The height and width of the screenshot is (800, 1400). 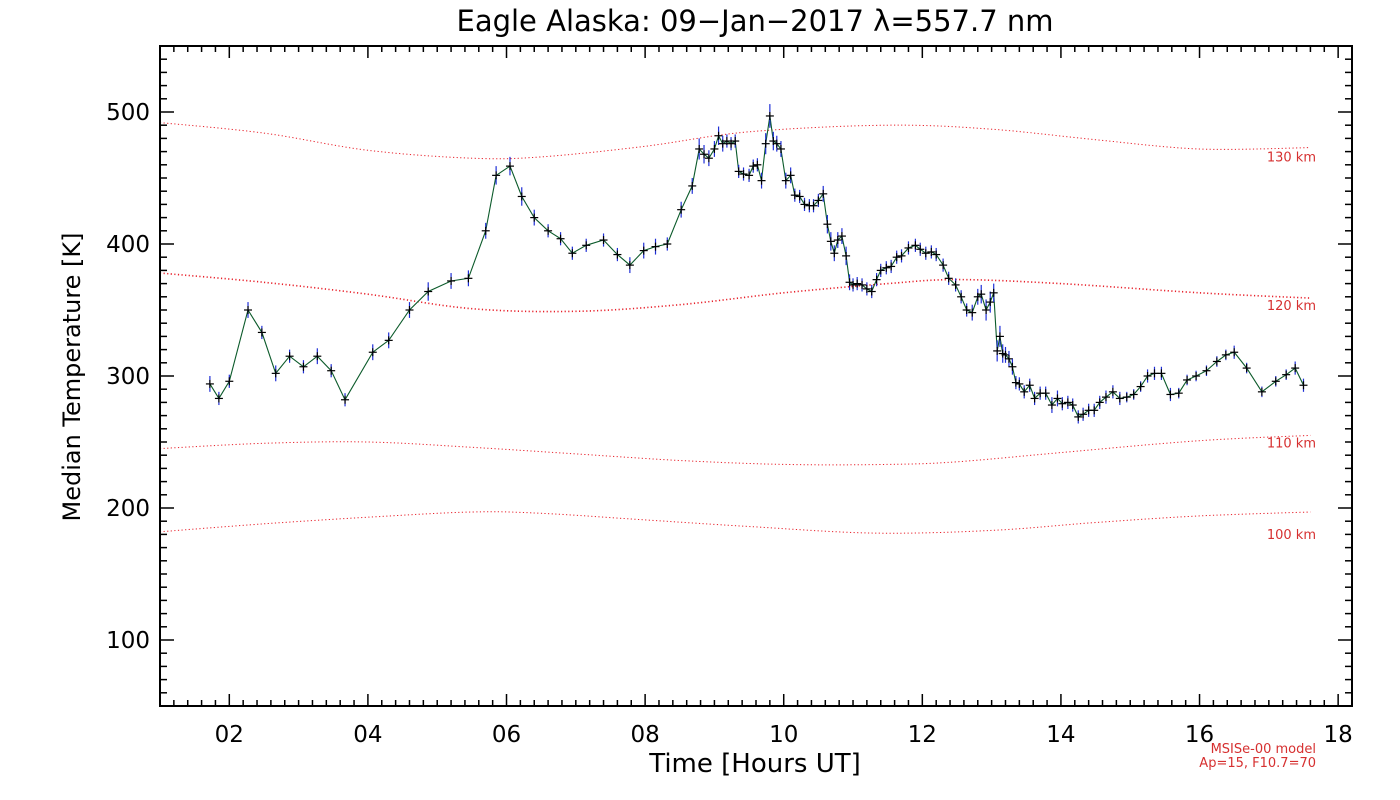 What do you see at coordinates (229, 735) in the screenshot?
I see `x-tick-label: 02` at bounding box center [229, 735].